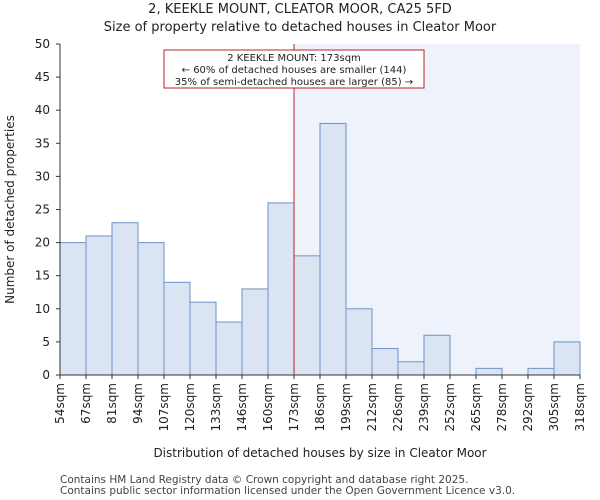 The width and height of the screenshot is (600, 500). I want to click on y-tick-label: 15, so click(42, 276).